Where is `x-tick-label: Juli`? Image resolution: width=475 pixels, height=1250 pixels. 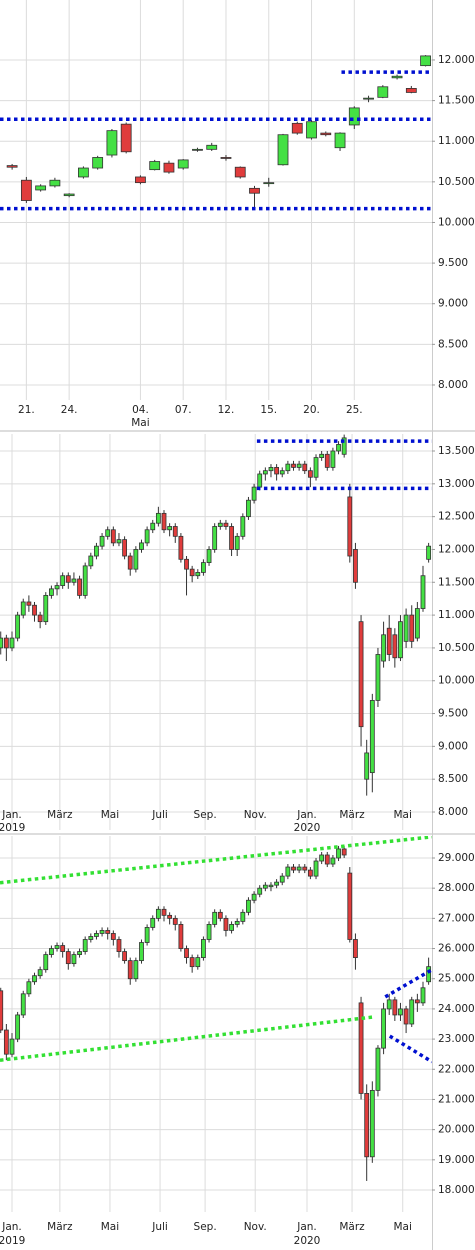
x-tick-label: Juli is located at coordinates (159, 815).